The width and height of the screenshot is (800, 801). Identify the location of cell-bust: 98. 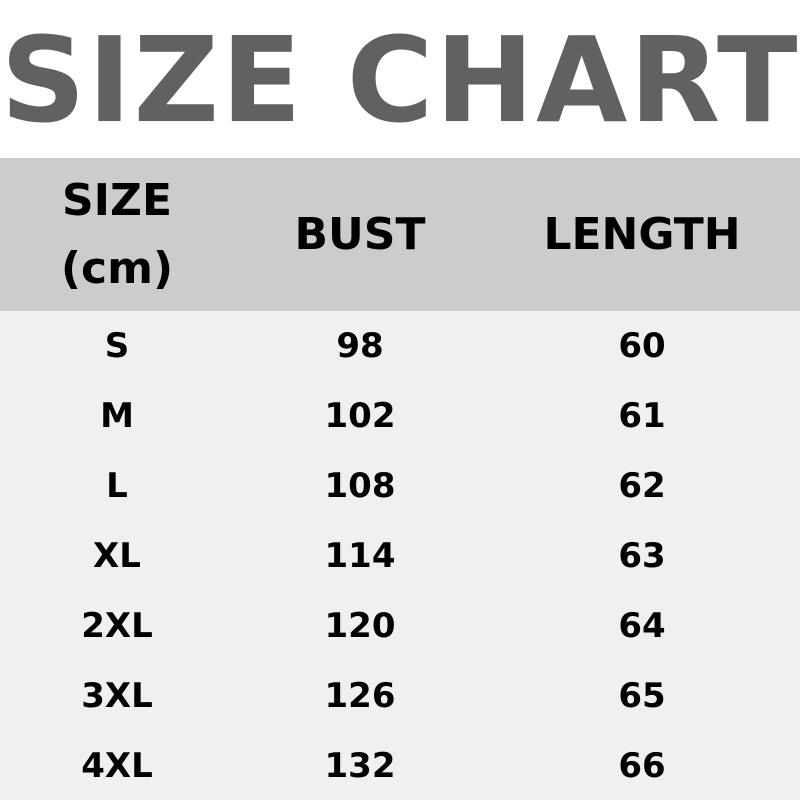
(360, 346).